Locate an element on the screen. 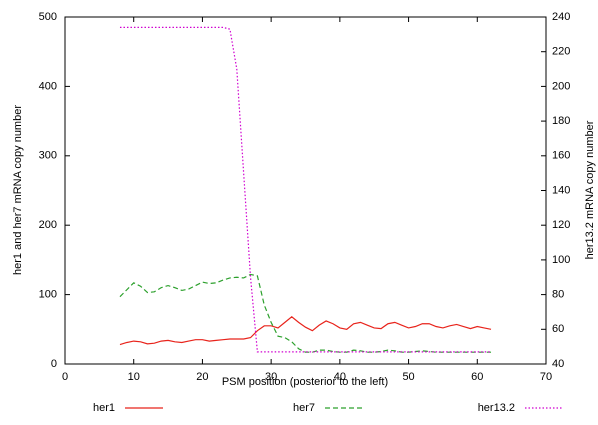 This screenshot has height=425, width=598. x-tick-label: 60 is located at coordinates (477, 377).